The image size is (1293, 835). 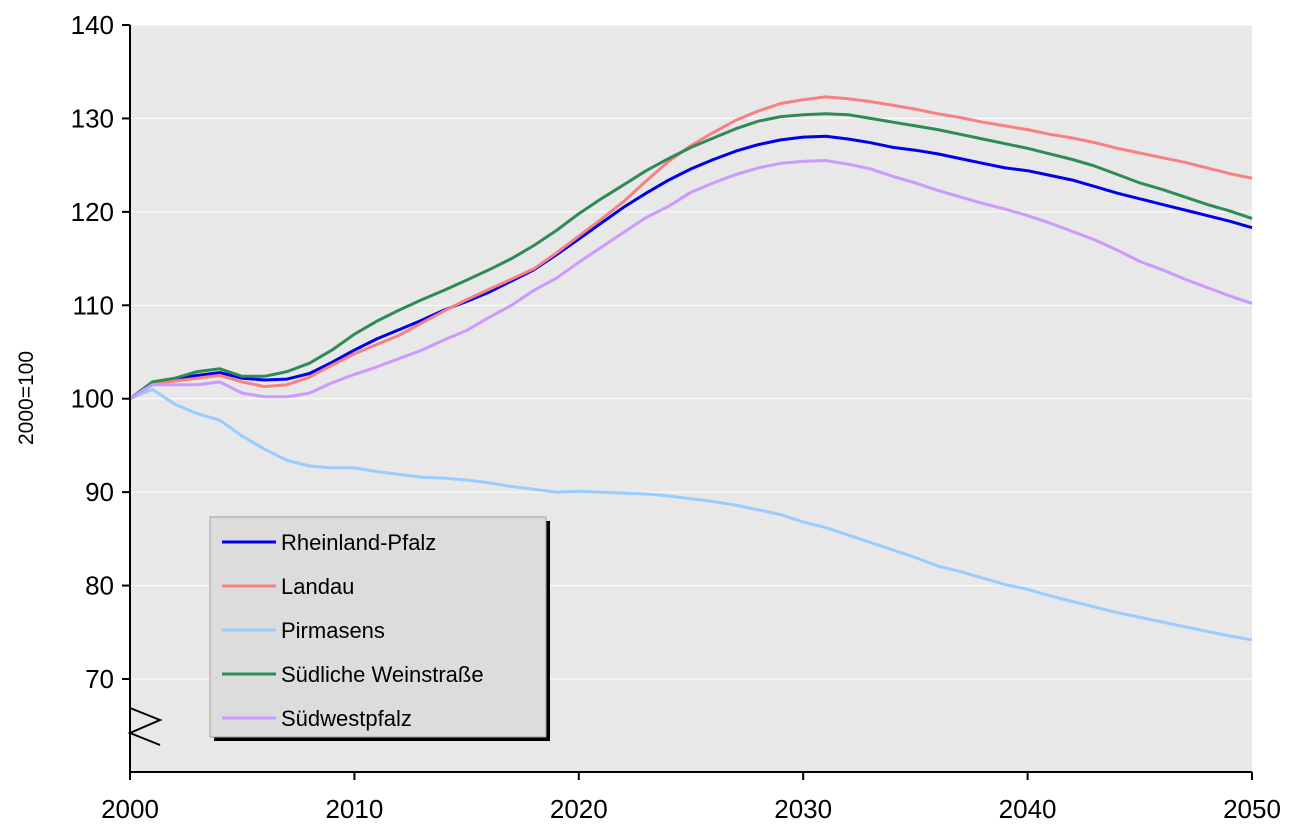 What do you see at coordinates (354, 809) in the screenshot?
I see `x-tick-label: 2010` at bounding box center [354, 809].